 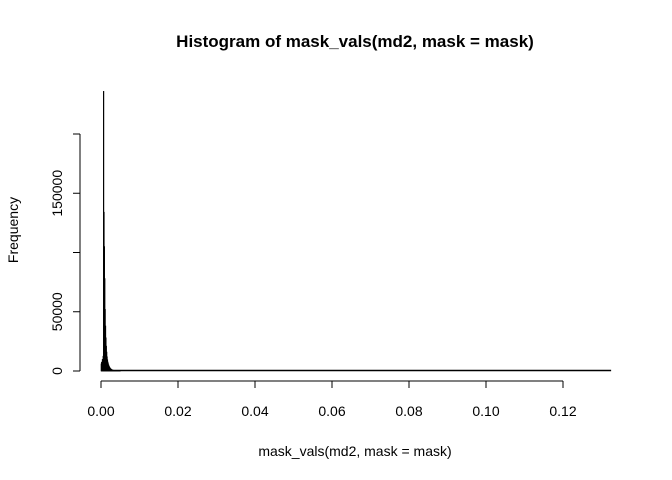 I want to click on x-tick-label: 0.10, so click(x=485, y=411).